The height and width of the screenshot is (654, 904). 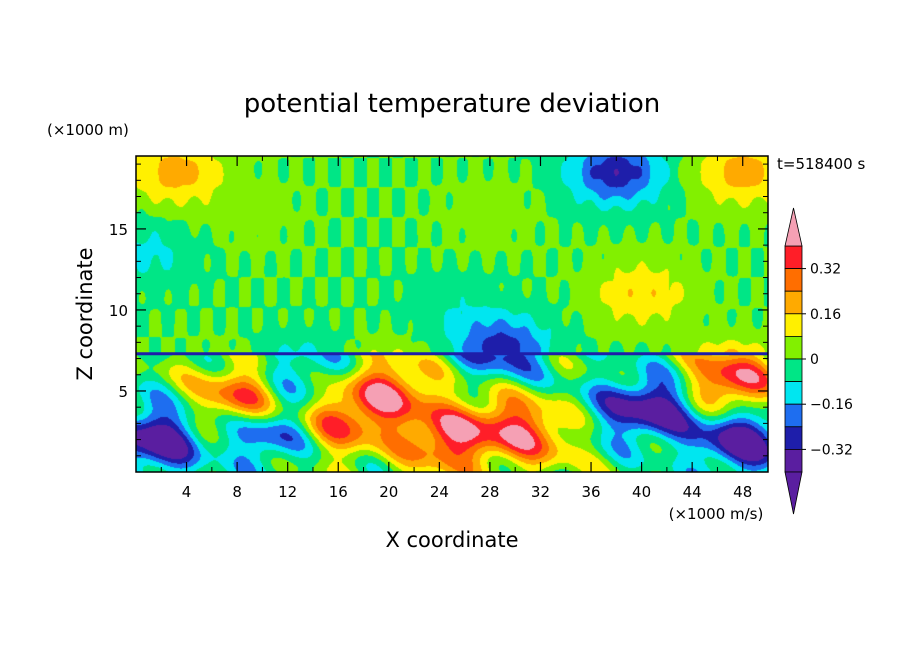 What do you see at coordinates (540, 492) in the screenshot?
I see `x-tick-label: 32` at bounding box center [540, 492].